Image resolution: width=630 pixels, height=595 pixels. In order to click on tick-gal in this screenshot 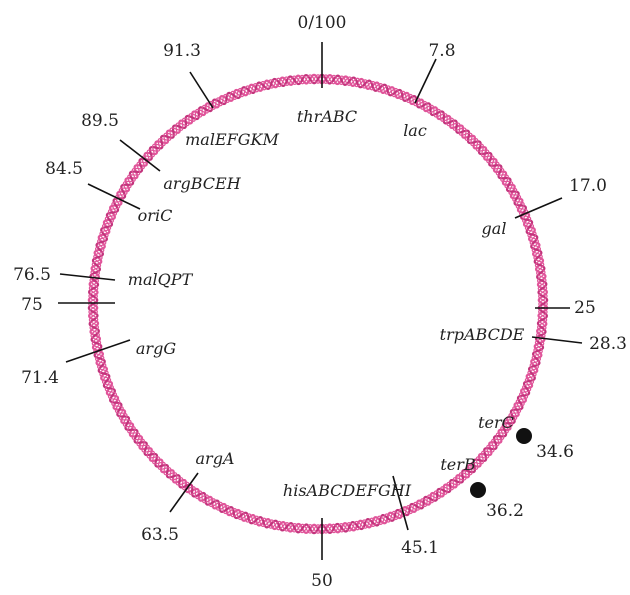, I will do `click(538, 208)`.